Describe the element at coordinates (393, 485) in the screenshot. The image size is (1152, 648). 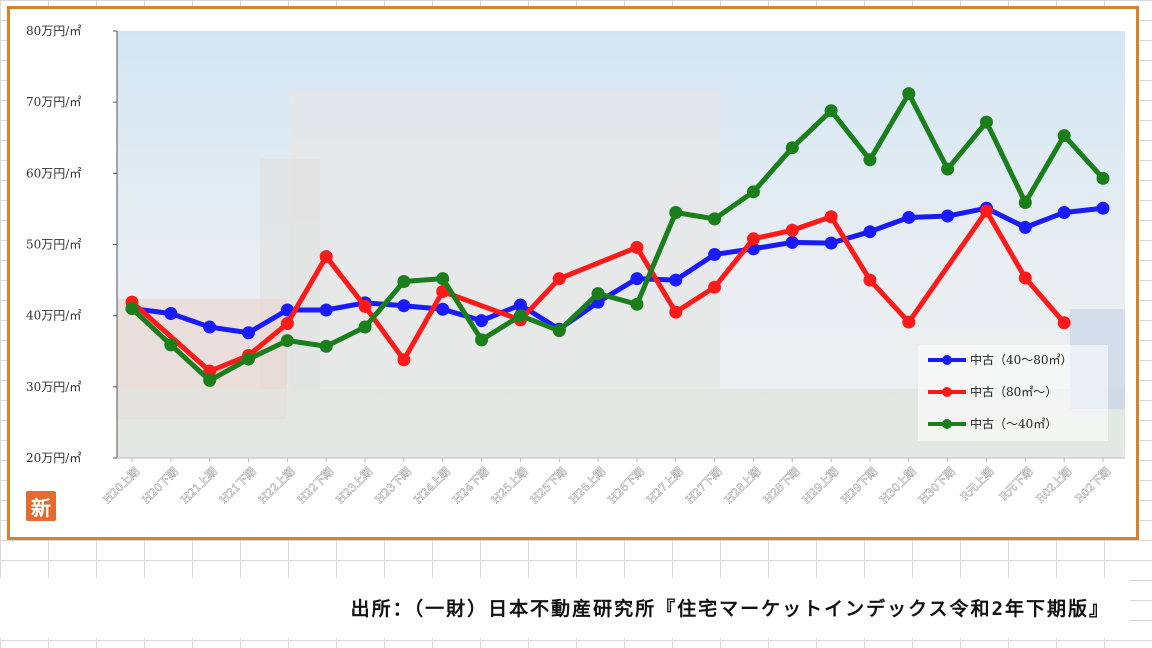
I see `x-tick-label: H23下期` at that location.